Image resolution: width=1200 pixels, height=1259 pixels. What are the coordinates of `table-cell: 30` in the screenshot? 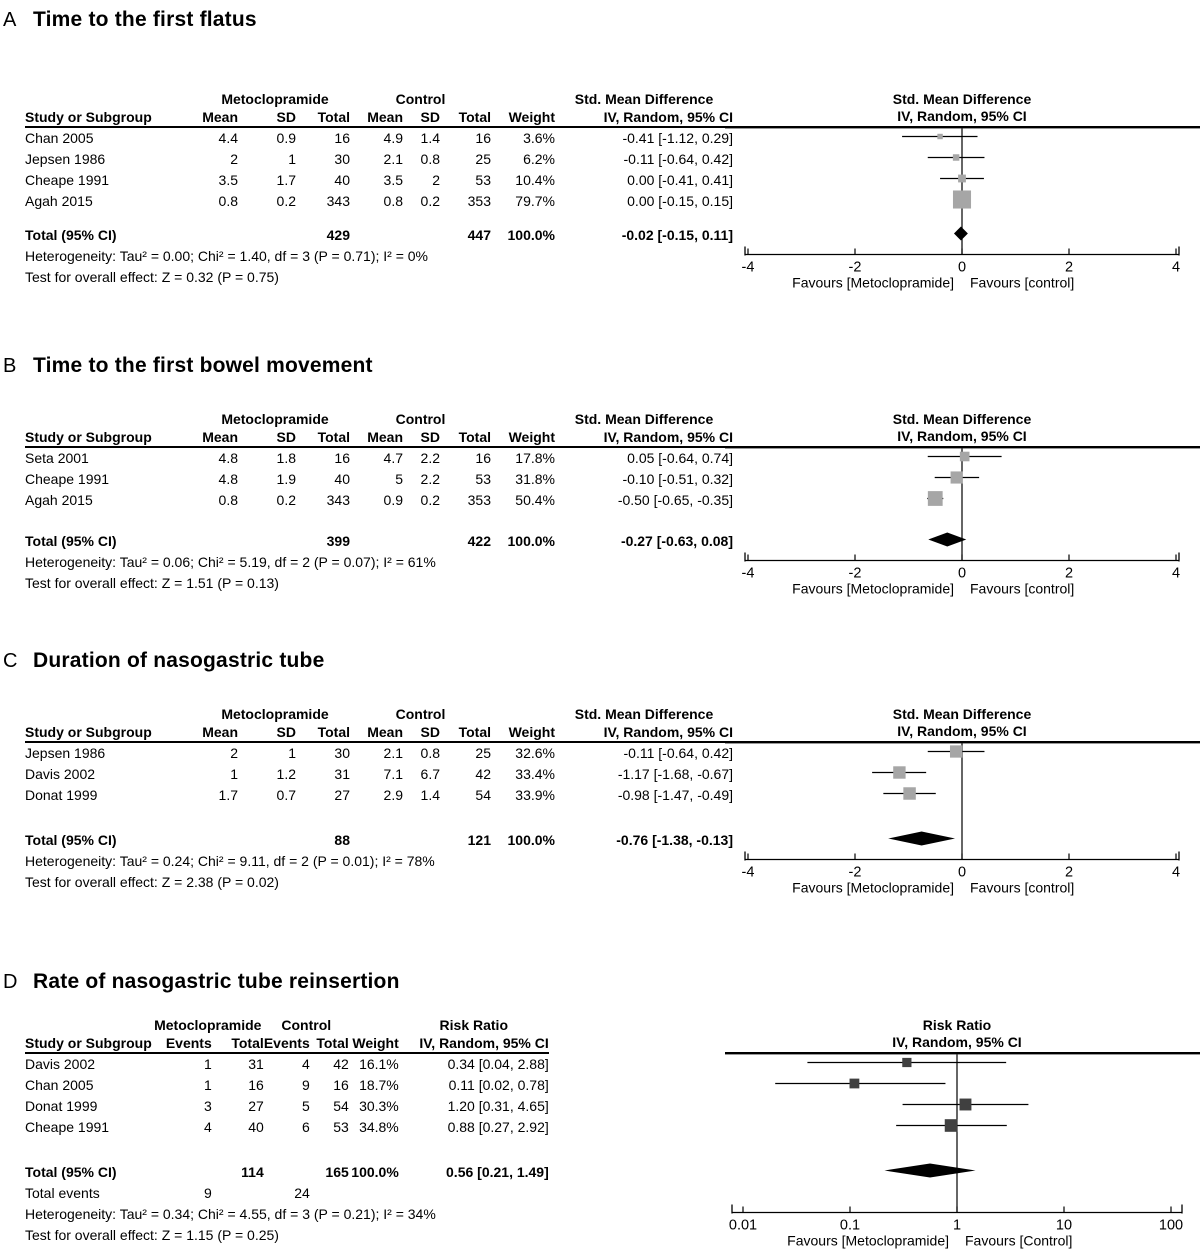 It's located at (342, 159).